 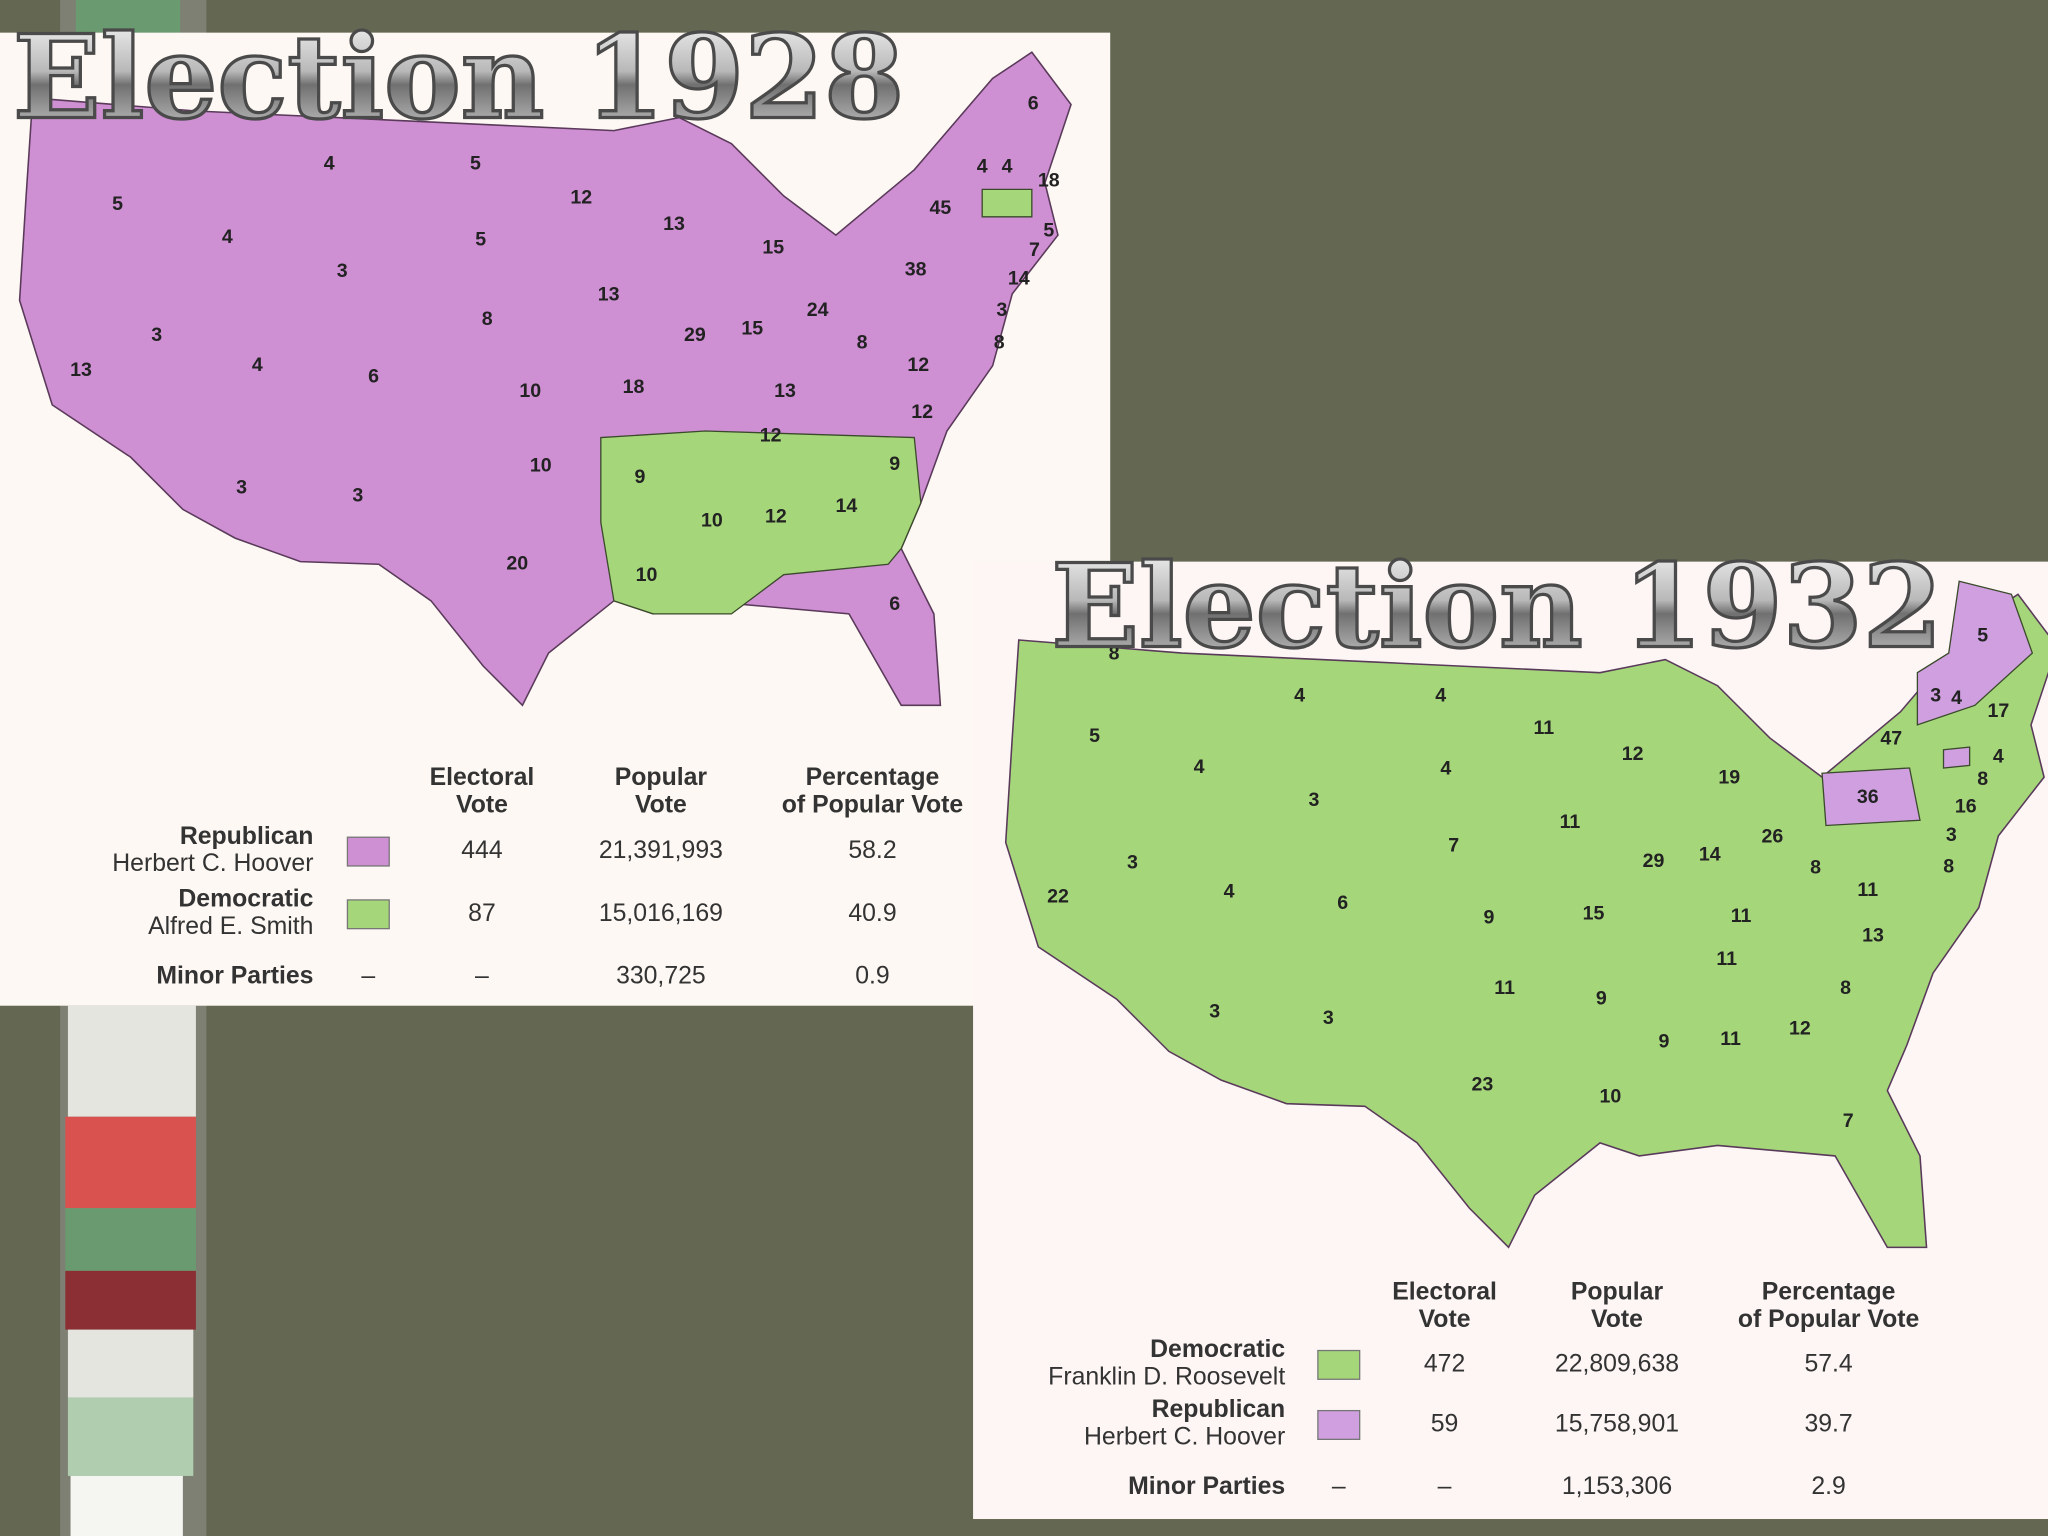 I want to click on table-header: Vote, so click(x=661, y=804).